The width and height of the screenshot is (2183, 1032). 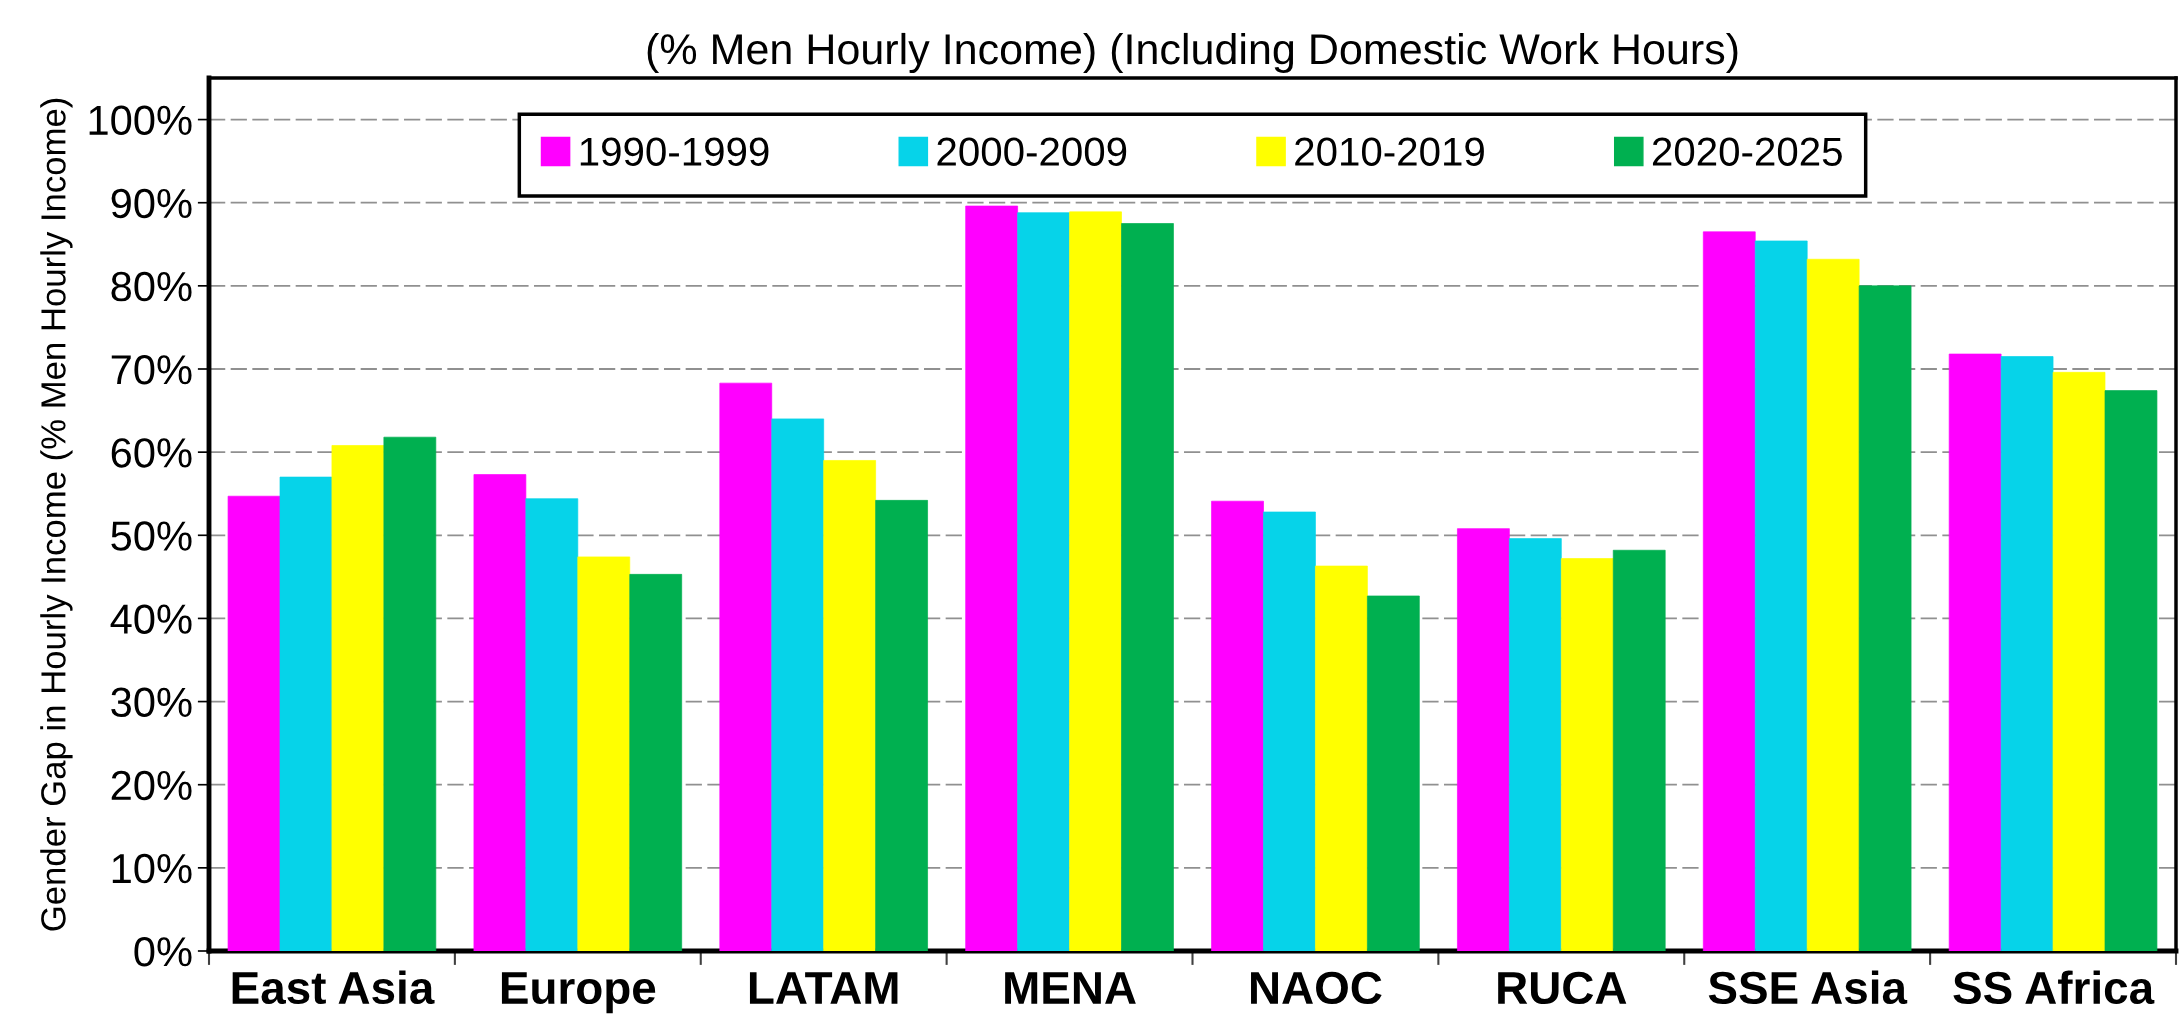 What do you see at coordinates (578, 993) in the screenshot?
I see `x-tick-label: Europe` at bounding box center [578, 993].